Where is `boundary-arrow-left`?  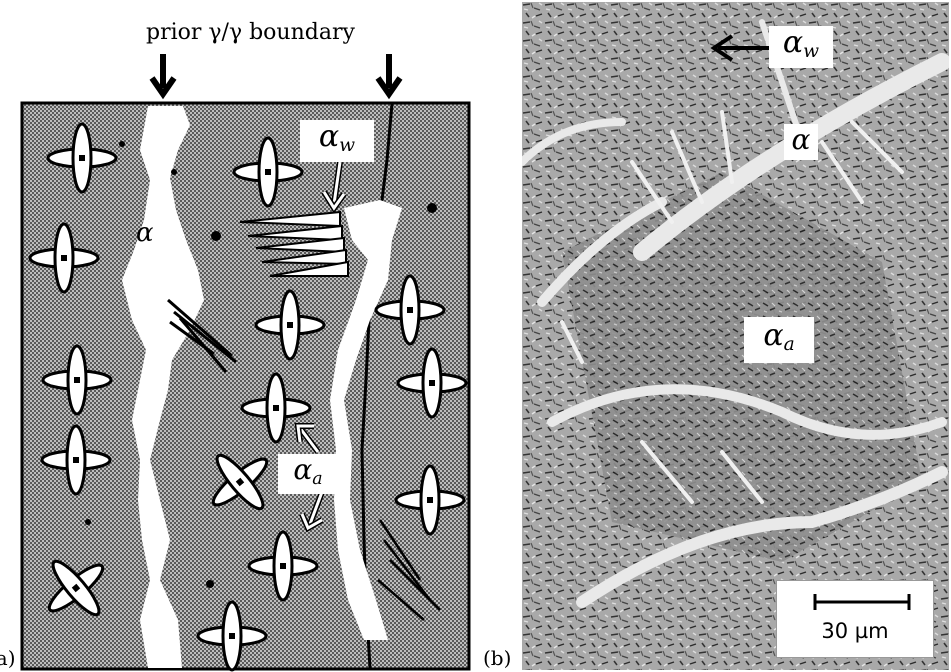 boundary-arrow-left is located at coordinates (163, 74).